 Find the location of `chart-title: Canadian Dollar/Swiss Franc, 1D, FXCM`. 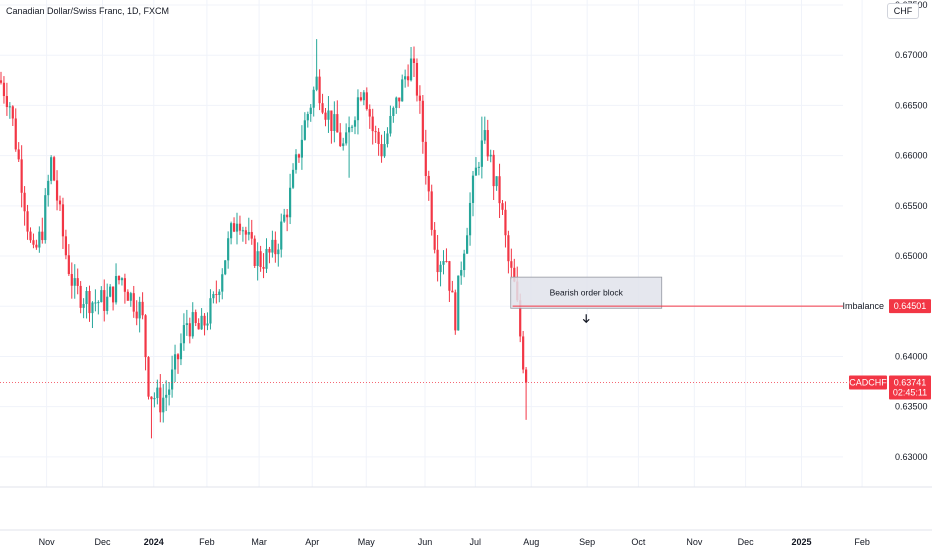

chart-title: Canadian Dollar/Swiss Franc, 1D, FXCM is located at coordinates (87, 11).